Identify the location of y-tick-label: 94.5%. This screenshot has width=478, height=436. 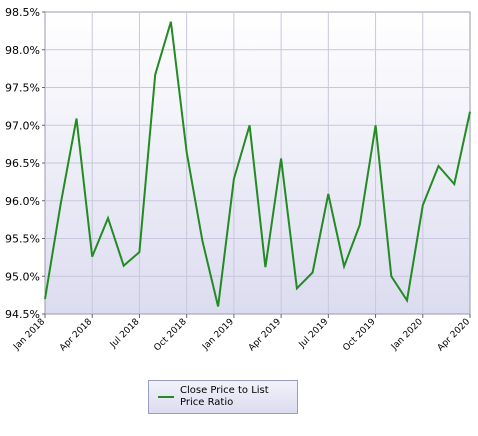
(22, 314).